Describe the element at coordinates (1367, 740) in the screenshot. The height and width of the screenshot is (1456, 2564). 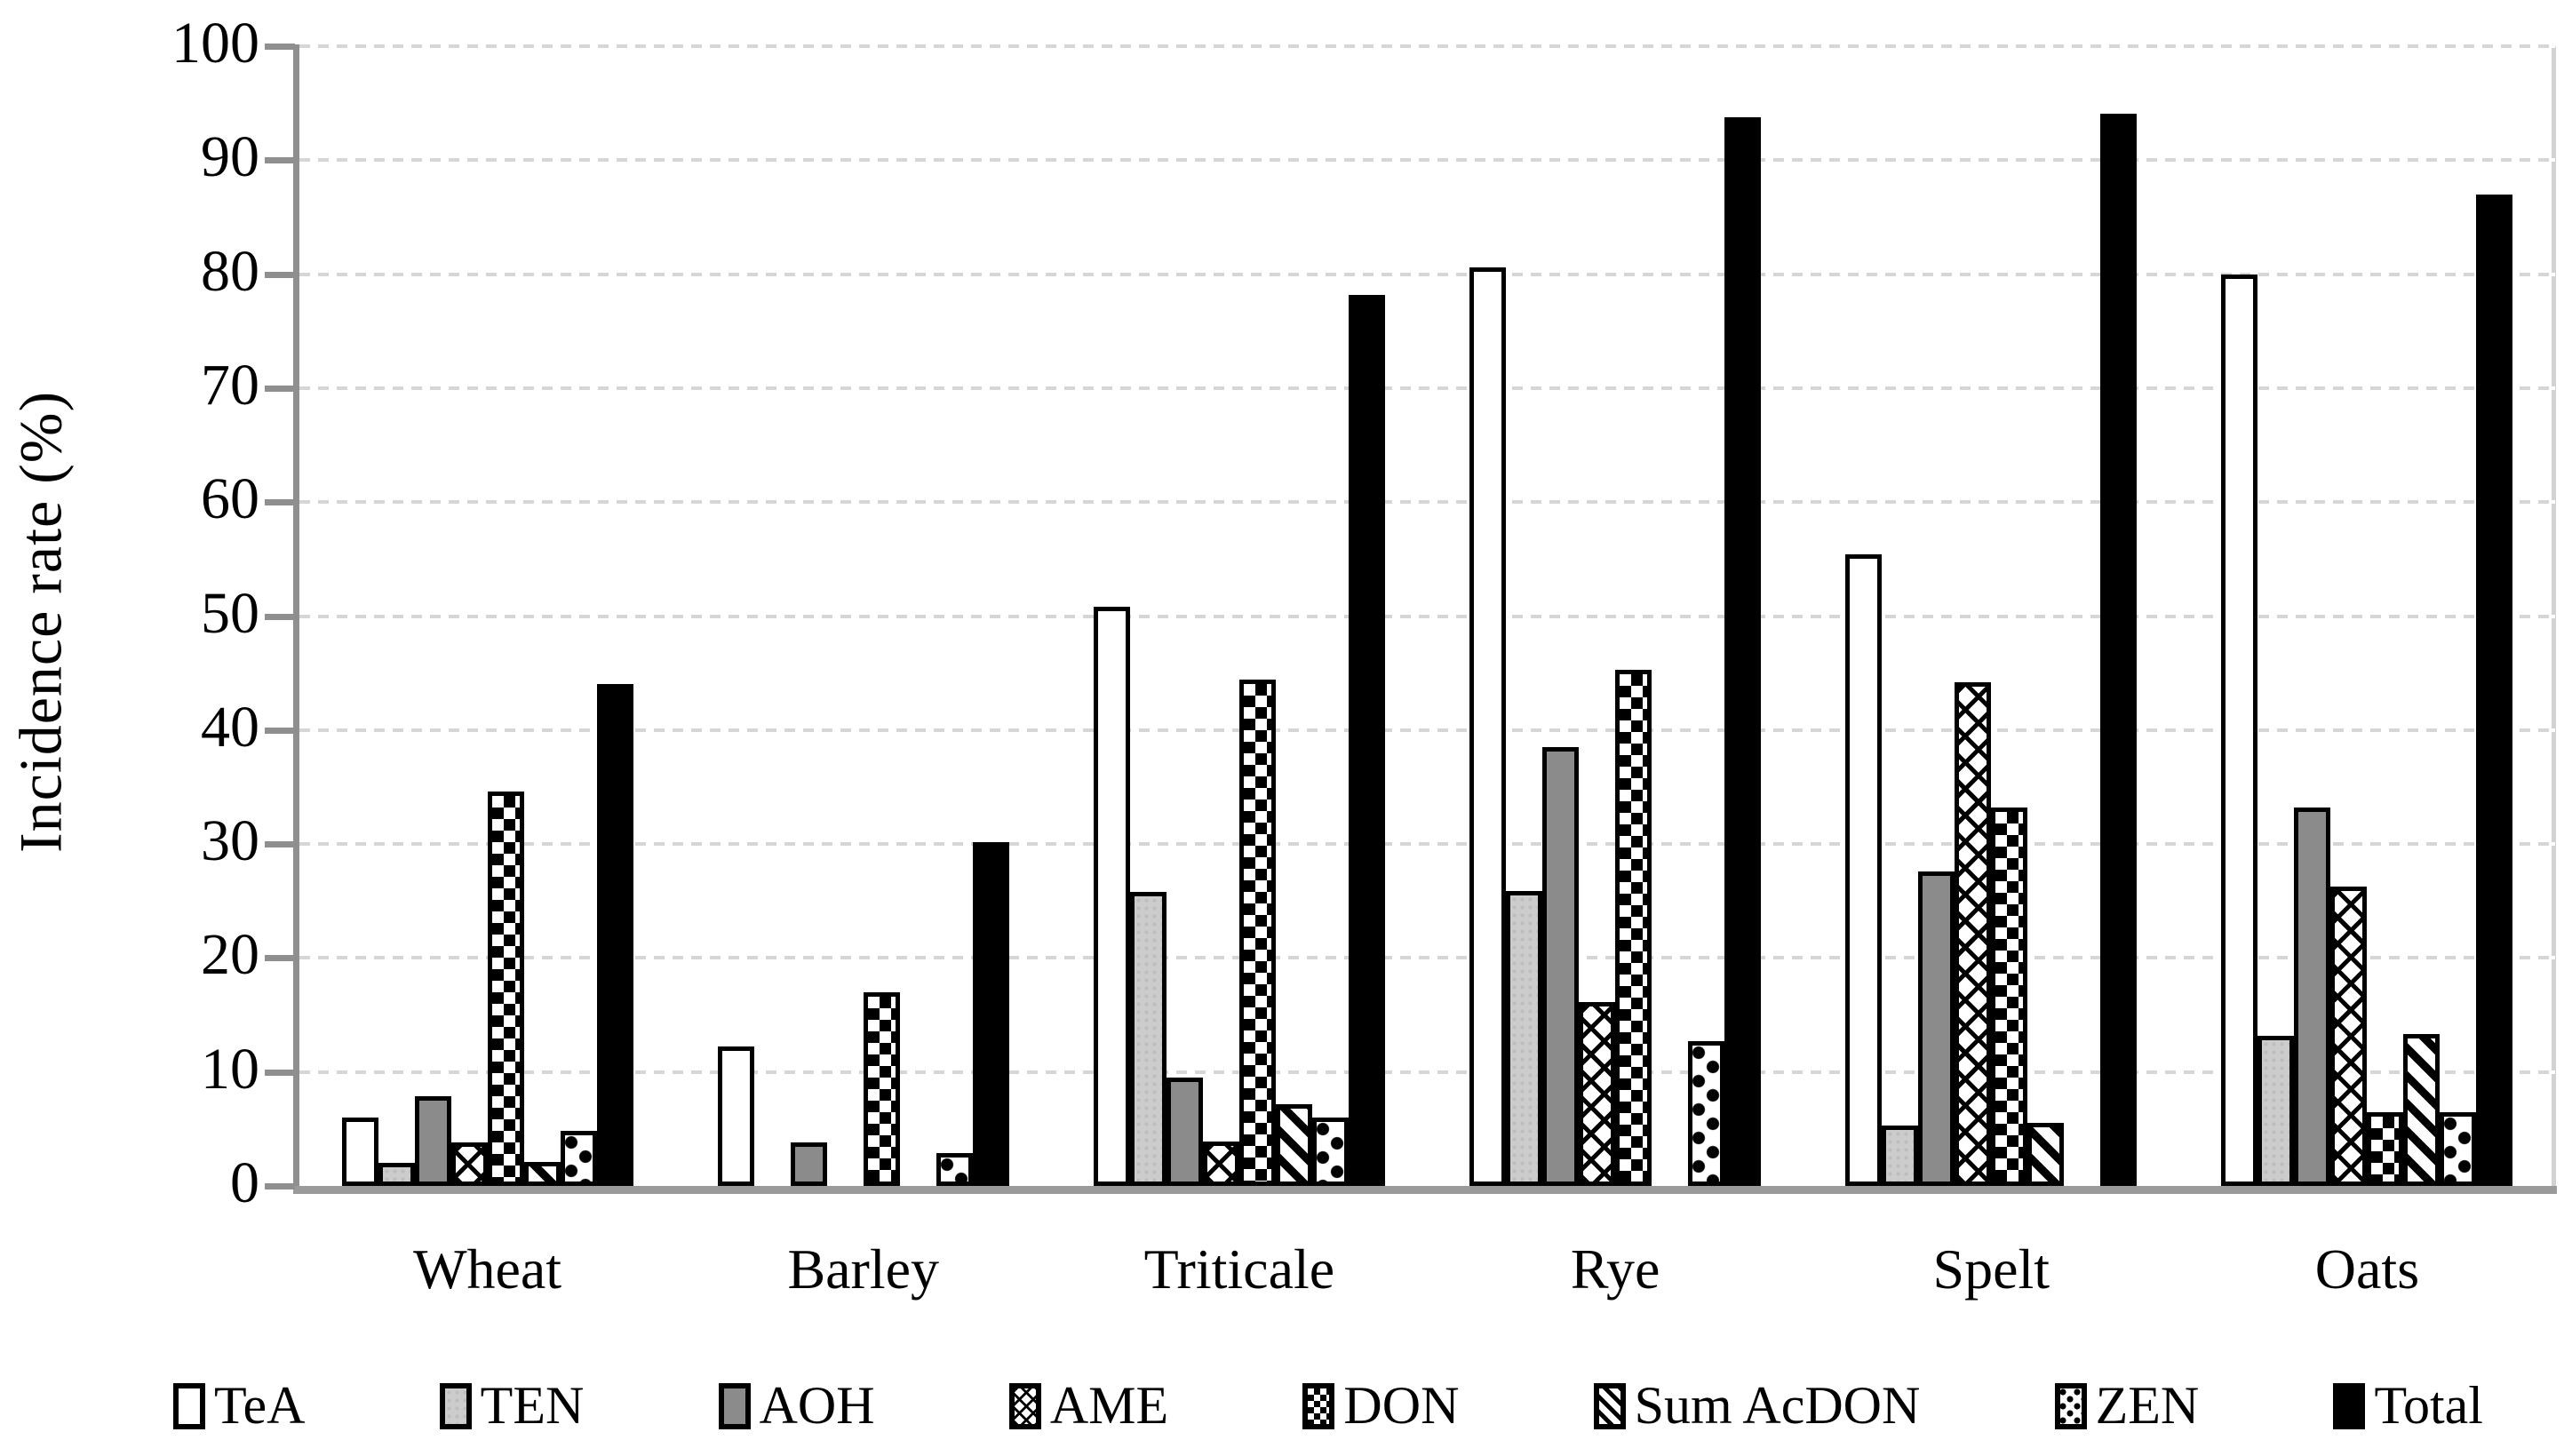
I see `bar-slot-total-triticale` at that location.